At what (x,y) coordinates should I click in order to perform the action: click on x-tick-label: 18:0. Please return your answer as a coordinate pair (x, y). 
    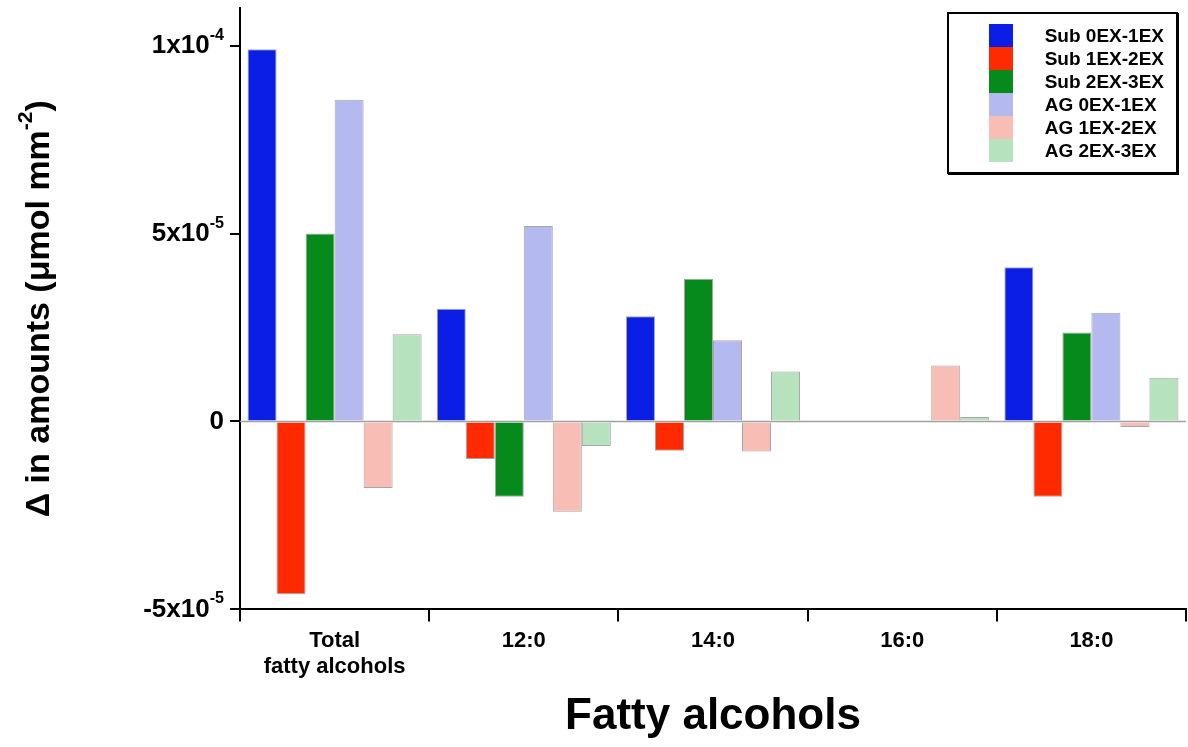
    Looking at the image, I should click on (1091, 639).